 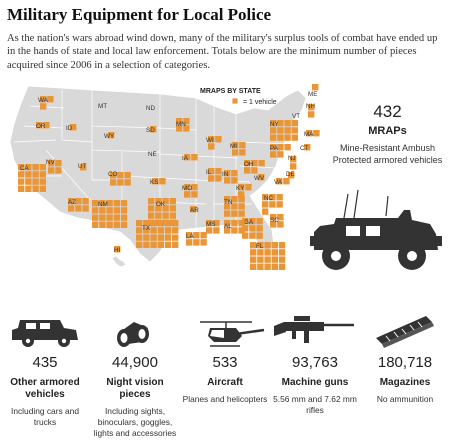 I want to click on mrap-square-ut, so click(x=83, y=167).